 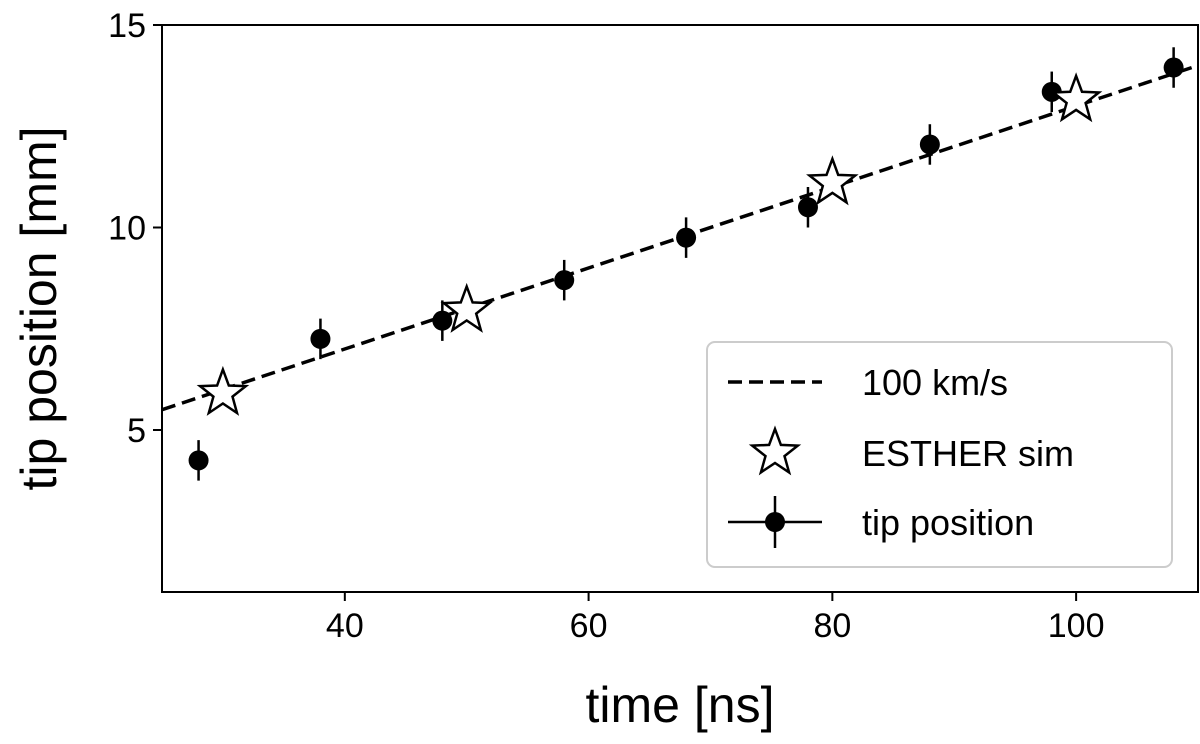 What do you see at coordinates (136, 431) in the screenshot?
I see `y-tick-label: 5` at bounding box center [136, 431].